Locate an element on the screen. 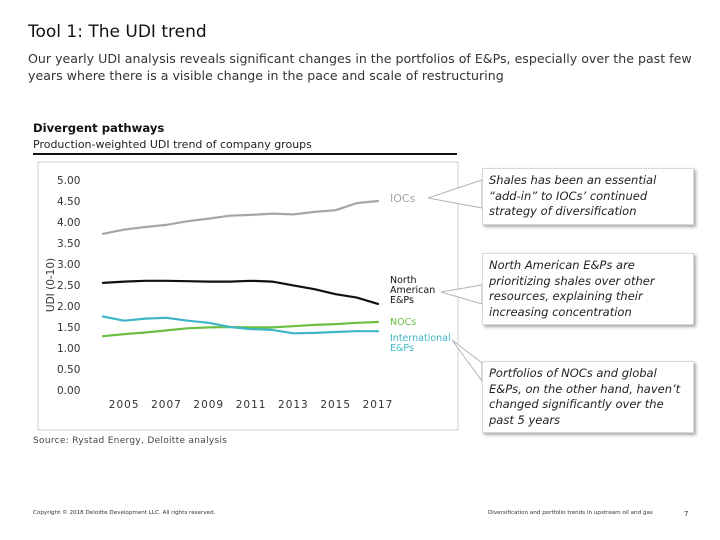 This screenshot has width=720, height=540. source-note: Source: Rystad Energy, Deloitte analysis is located at coordinates (130, 441).